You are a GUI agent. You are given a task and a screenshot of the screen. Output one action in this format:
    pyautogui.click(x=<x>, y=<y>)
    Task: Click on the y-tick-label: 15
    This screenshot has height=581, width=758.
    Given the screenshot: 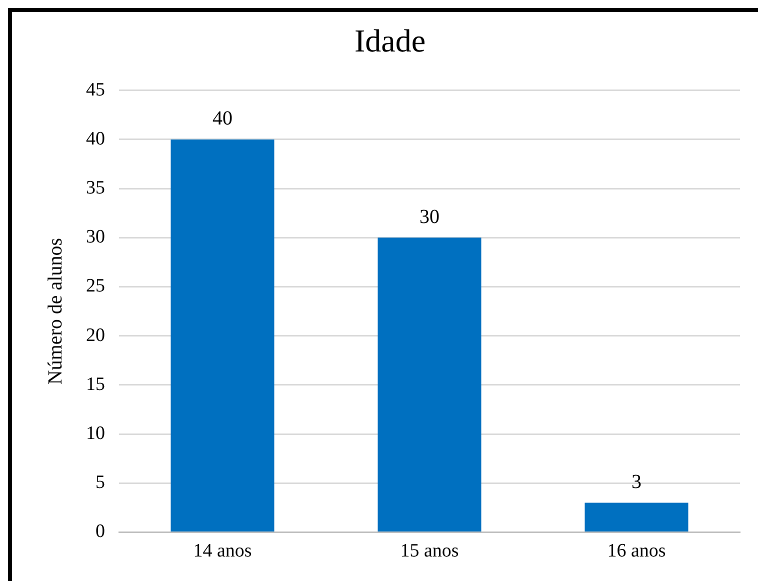 What is the action you would take?
    pyautogui.click(x=95, y=384)
    